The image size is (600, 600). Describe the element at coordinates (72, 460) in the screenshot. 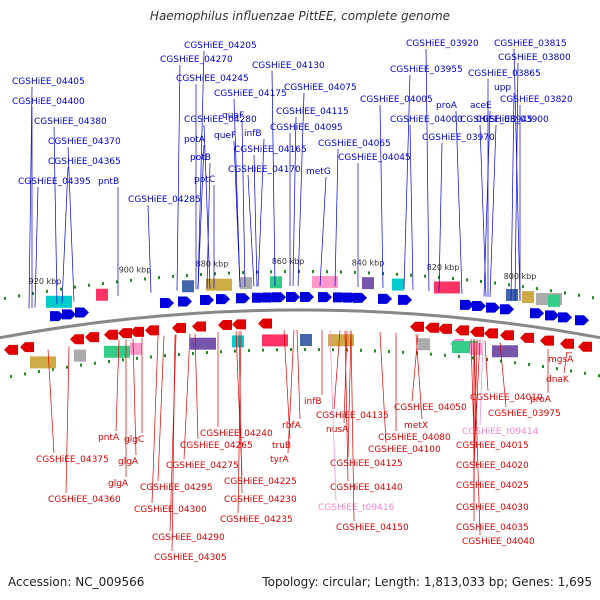

I see `reverse-gene-label: CGSHiEE_04375` at that location.